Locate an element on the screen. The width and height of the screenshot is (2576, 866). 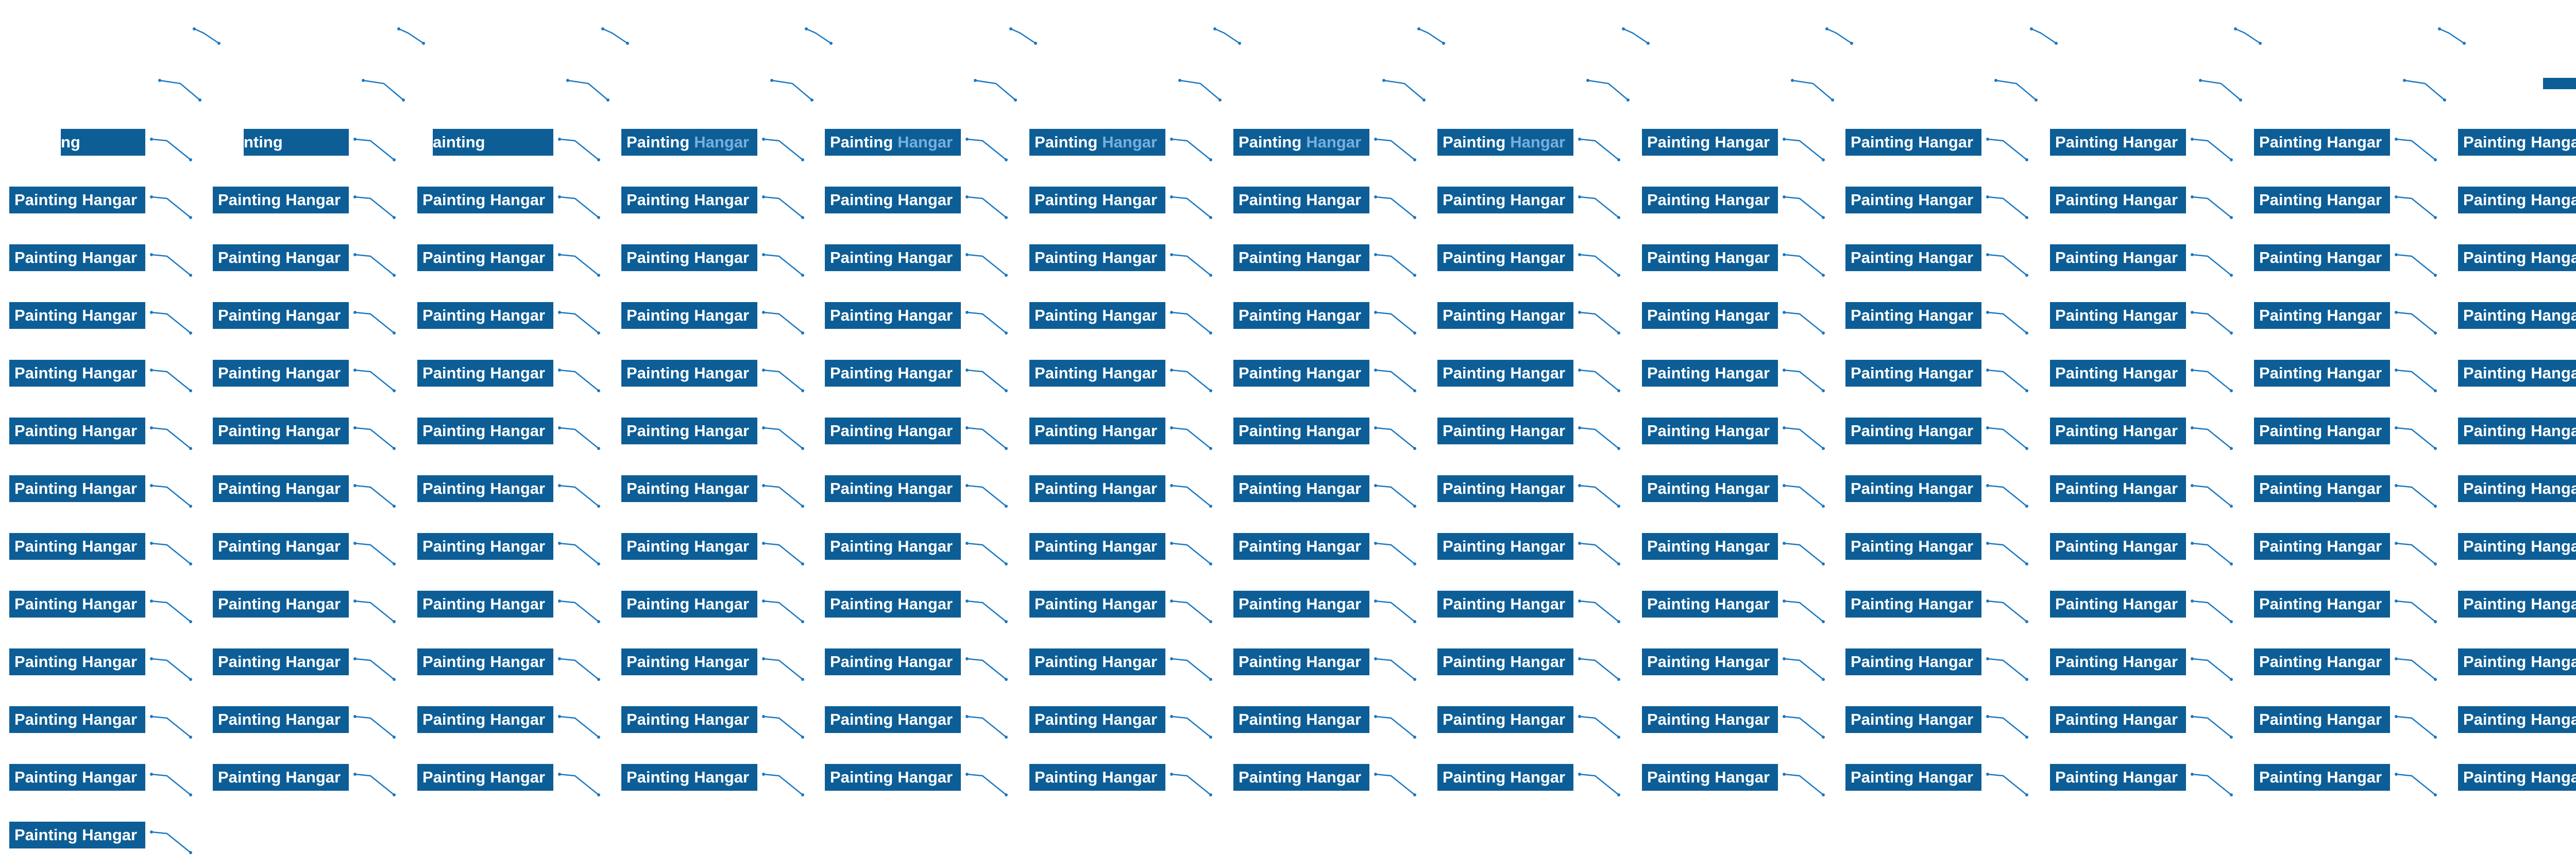
map-label-painting-hangar: ng is located at coordinates (103, 142).